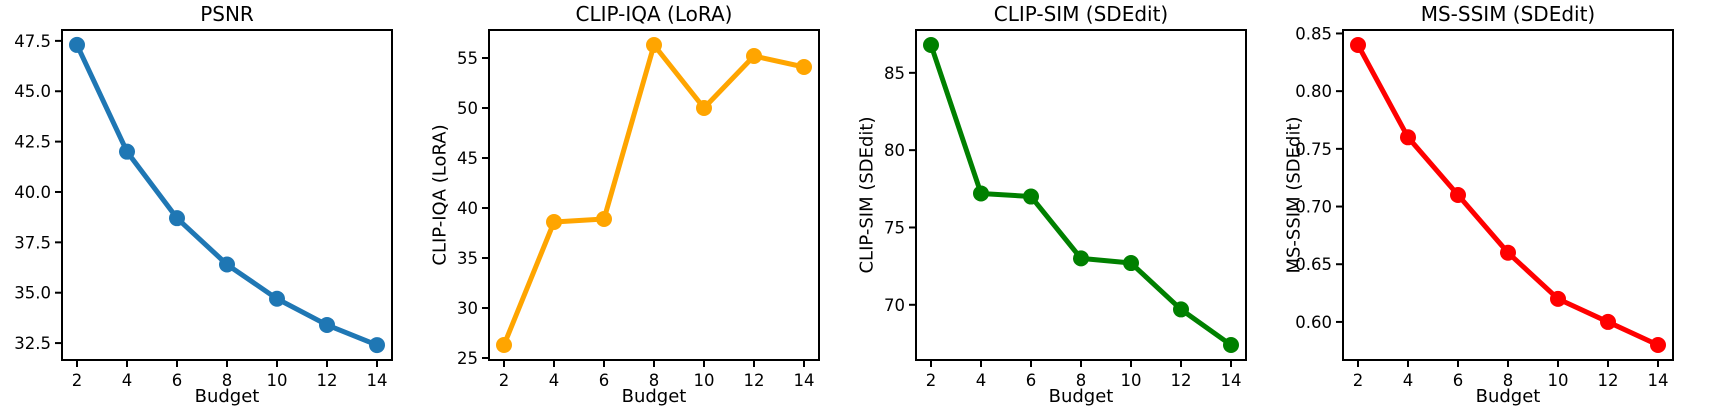 The image size is (1709, 420). Describe the element at coordinates (32, 293) in the screenshot. I see `y-tick-label: 35.0` at that location.